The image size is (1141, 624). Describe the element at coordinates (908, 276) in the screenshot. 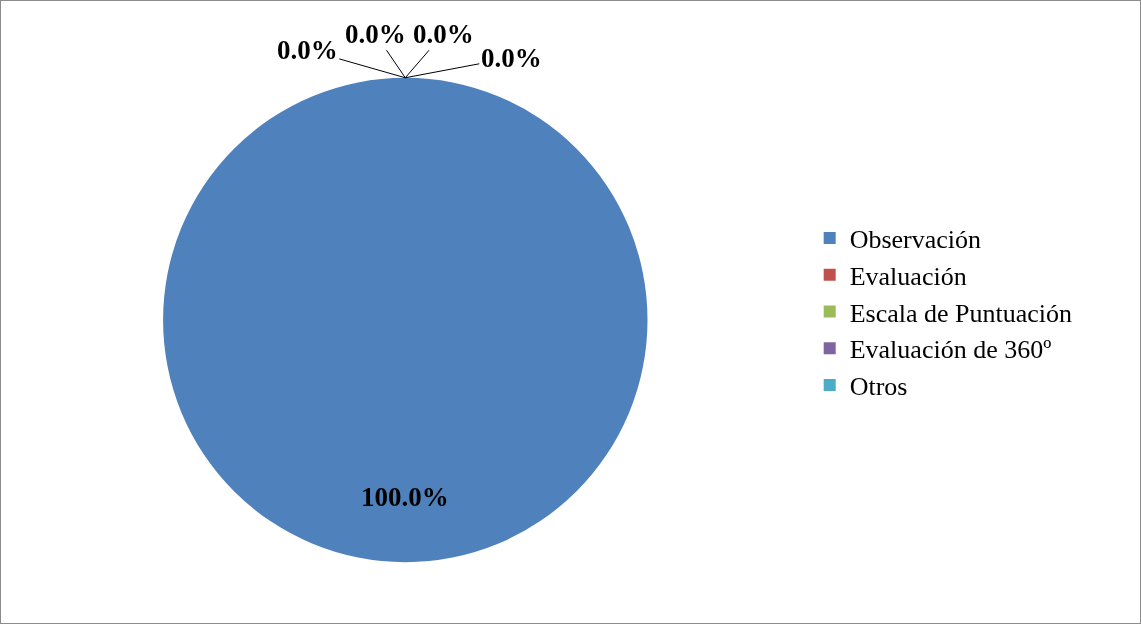

I see `legend-label: Evaluación` at that location.